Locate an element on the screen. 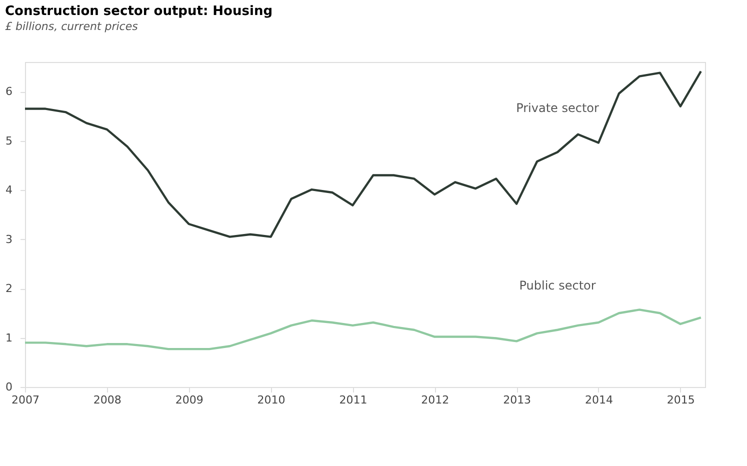  chart-title: Construction sector output: Housing is located at coordinates (138, 11).